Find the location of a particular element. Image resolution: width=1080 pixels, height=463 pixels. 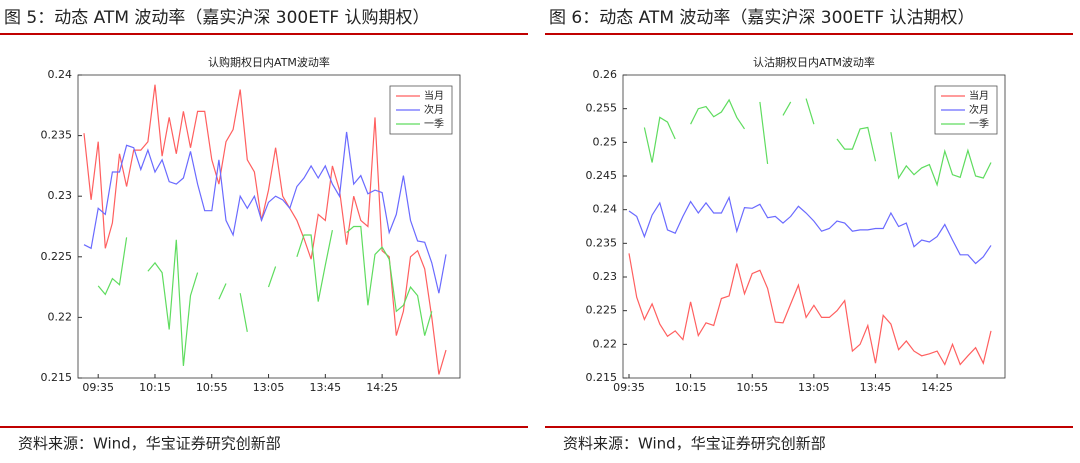

y-tick-label: 0.255 is located at coordinates (602, 108).